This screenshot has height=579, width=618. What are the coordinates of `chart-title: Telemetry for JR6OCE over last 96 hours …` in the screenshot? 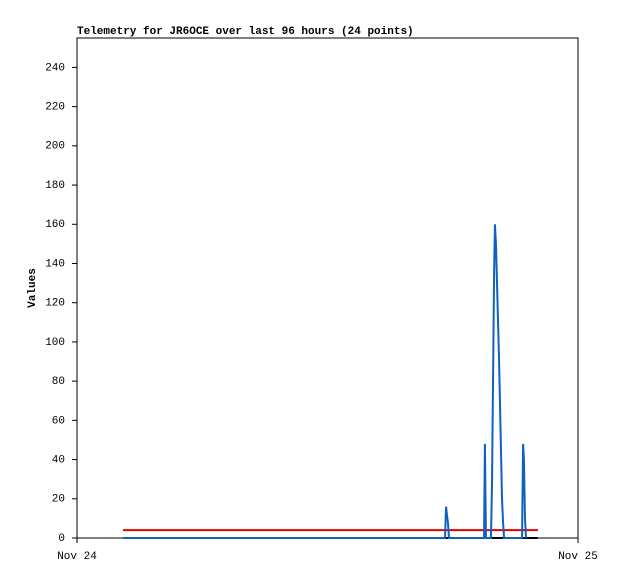 It's located at (245, 32).